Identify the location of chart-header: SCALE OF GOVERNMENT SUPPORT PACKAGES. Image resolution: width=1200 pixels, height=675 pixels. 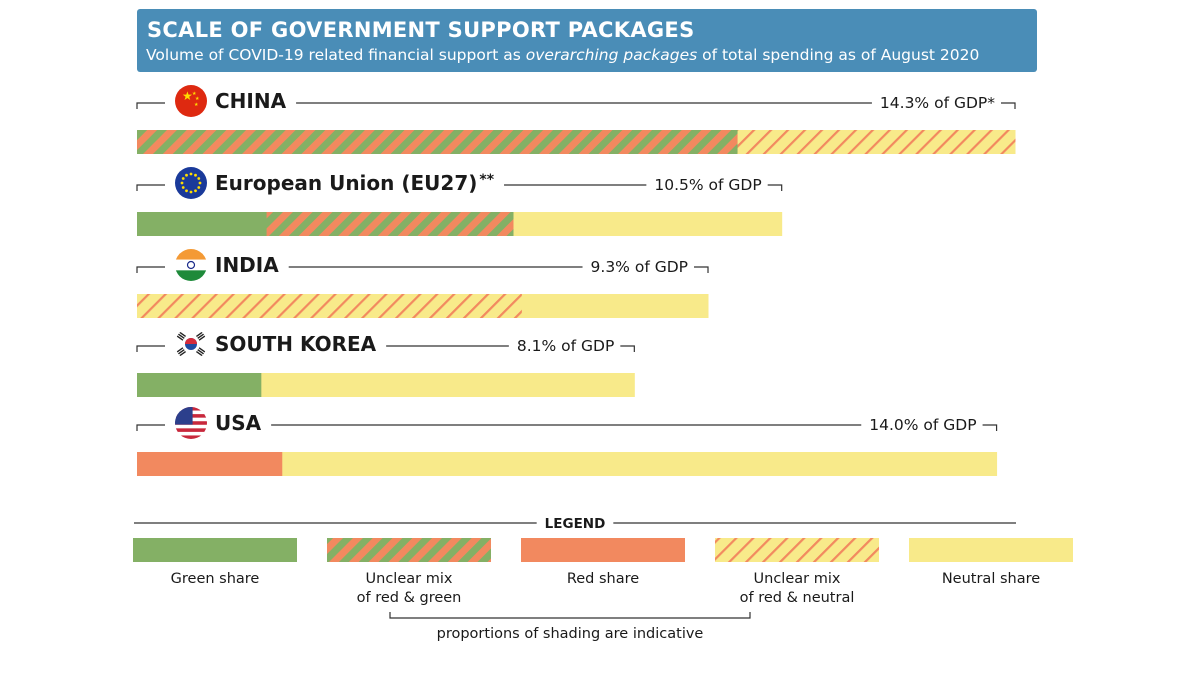
(587, 40).